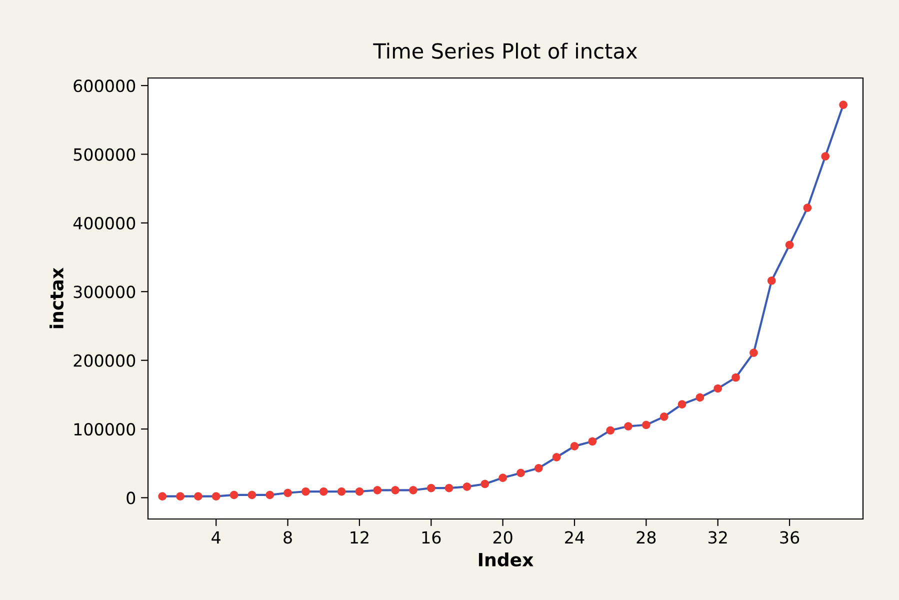 This screenshot has width=899, height=600. What do you see at coordinates (502, 537) in the screenshot?
I see `x-tick-label: 20` at bounding box center [502, 537].